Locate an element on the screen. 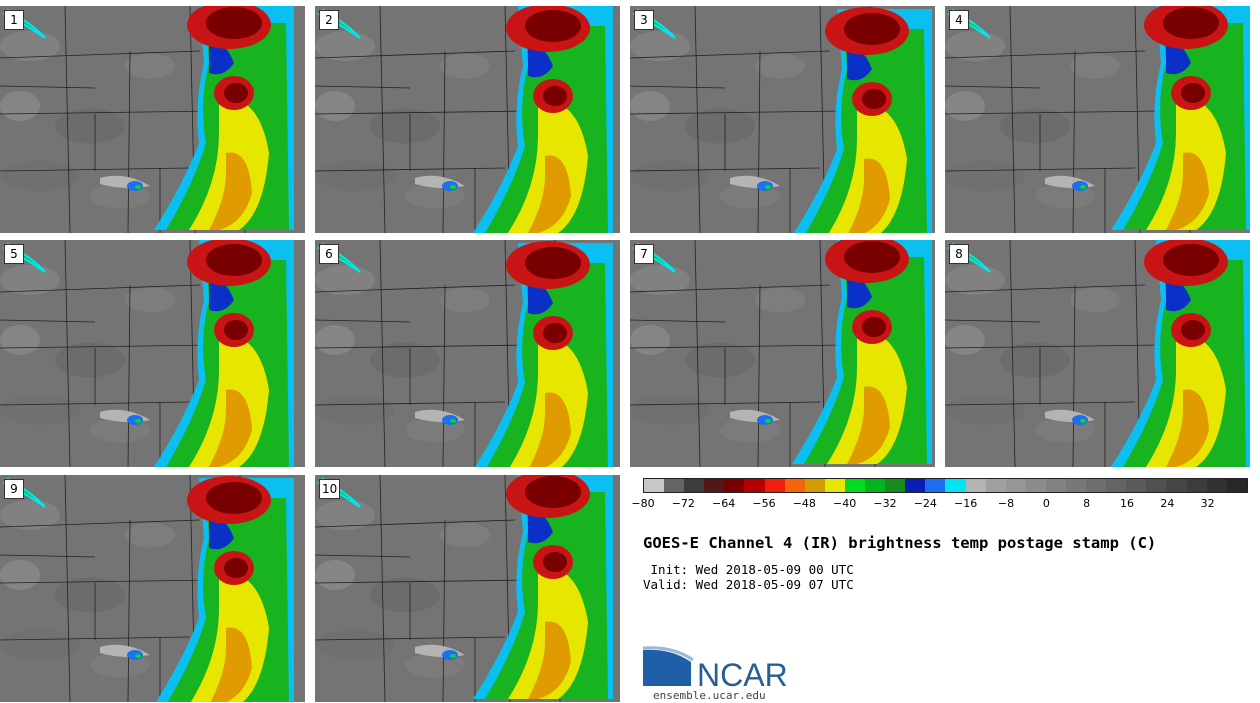 The width and height of the screenshot is (1260, 703). colorbar-tick-label: −8 is located at coordinates (1006, 503).